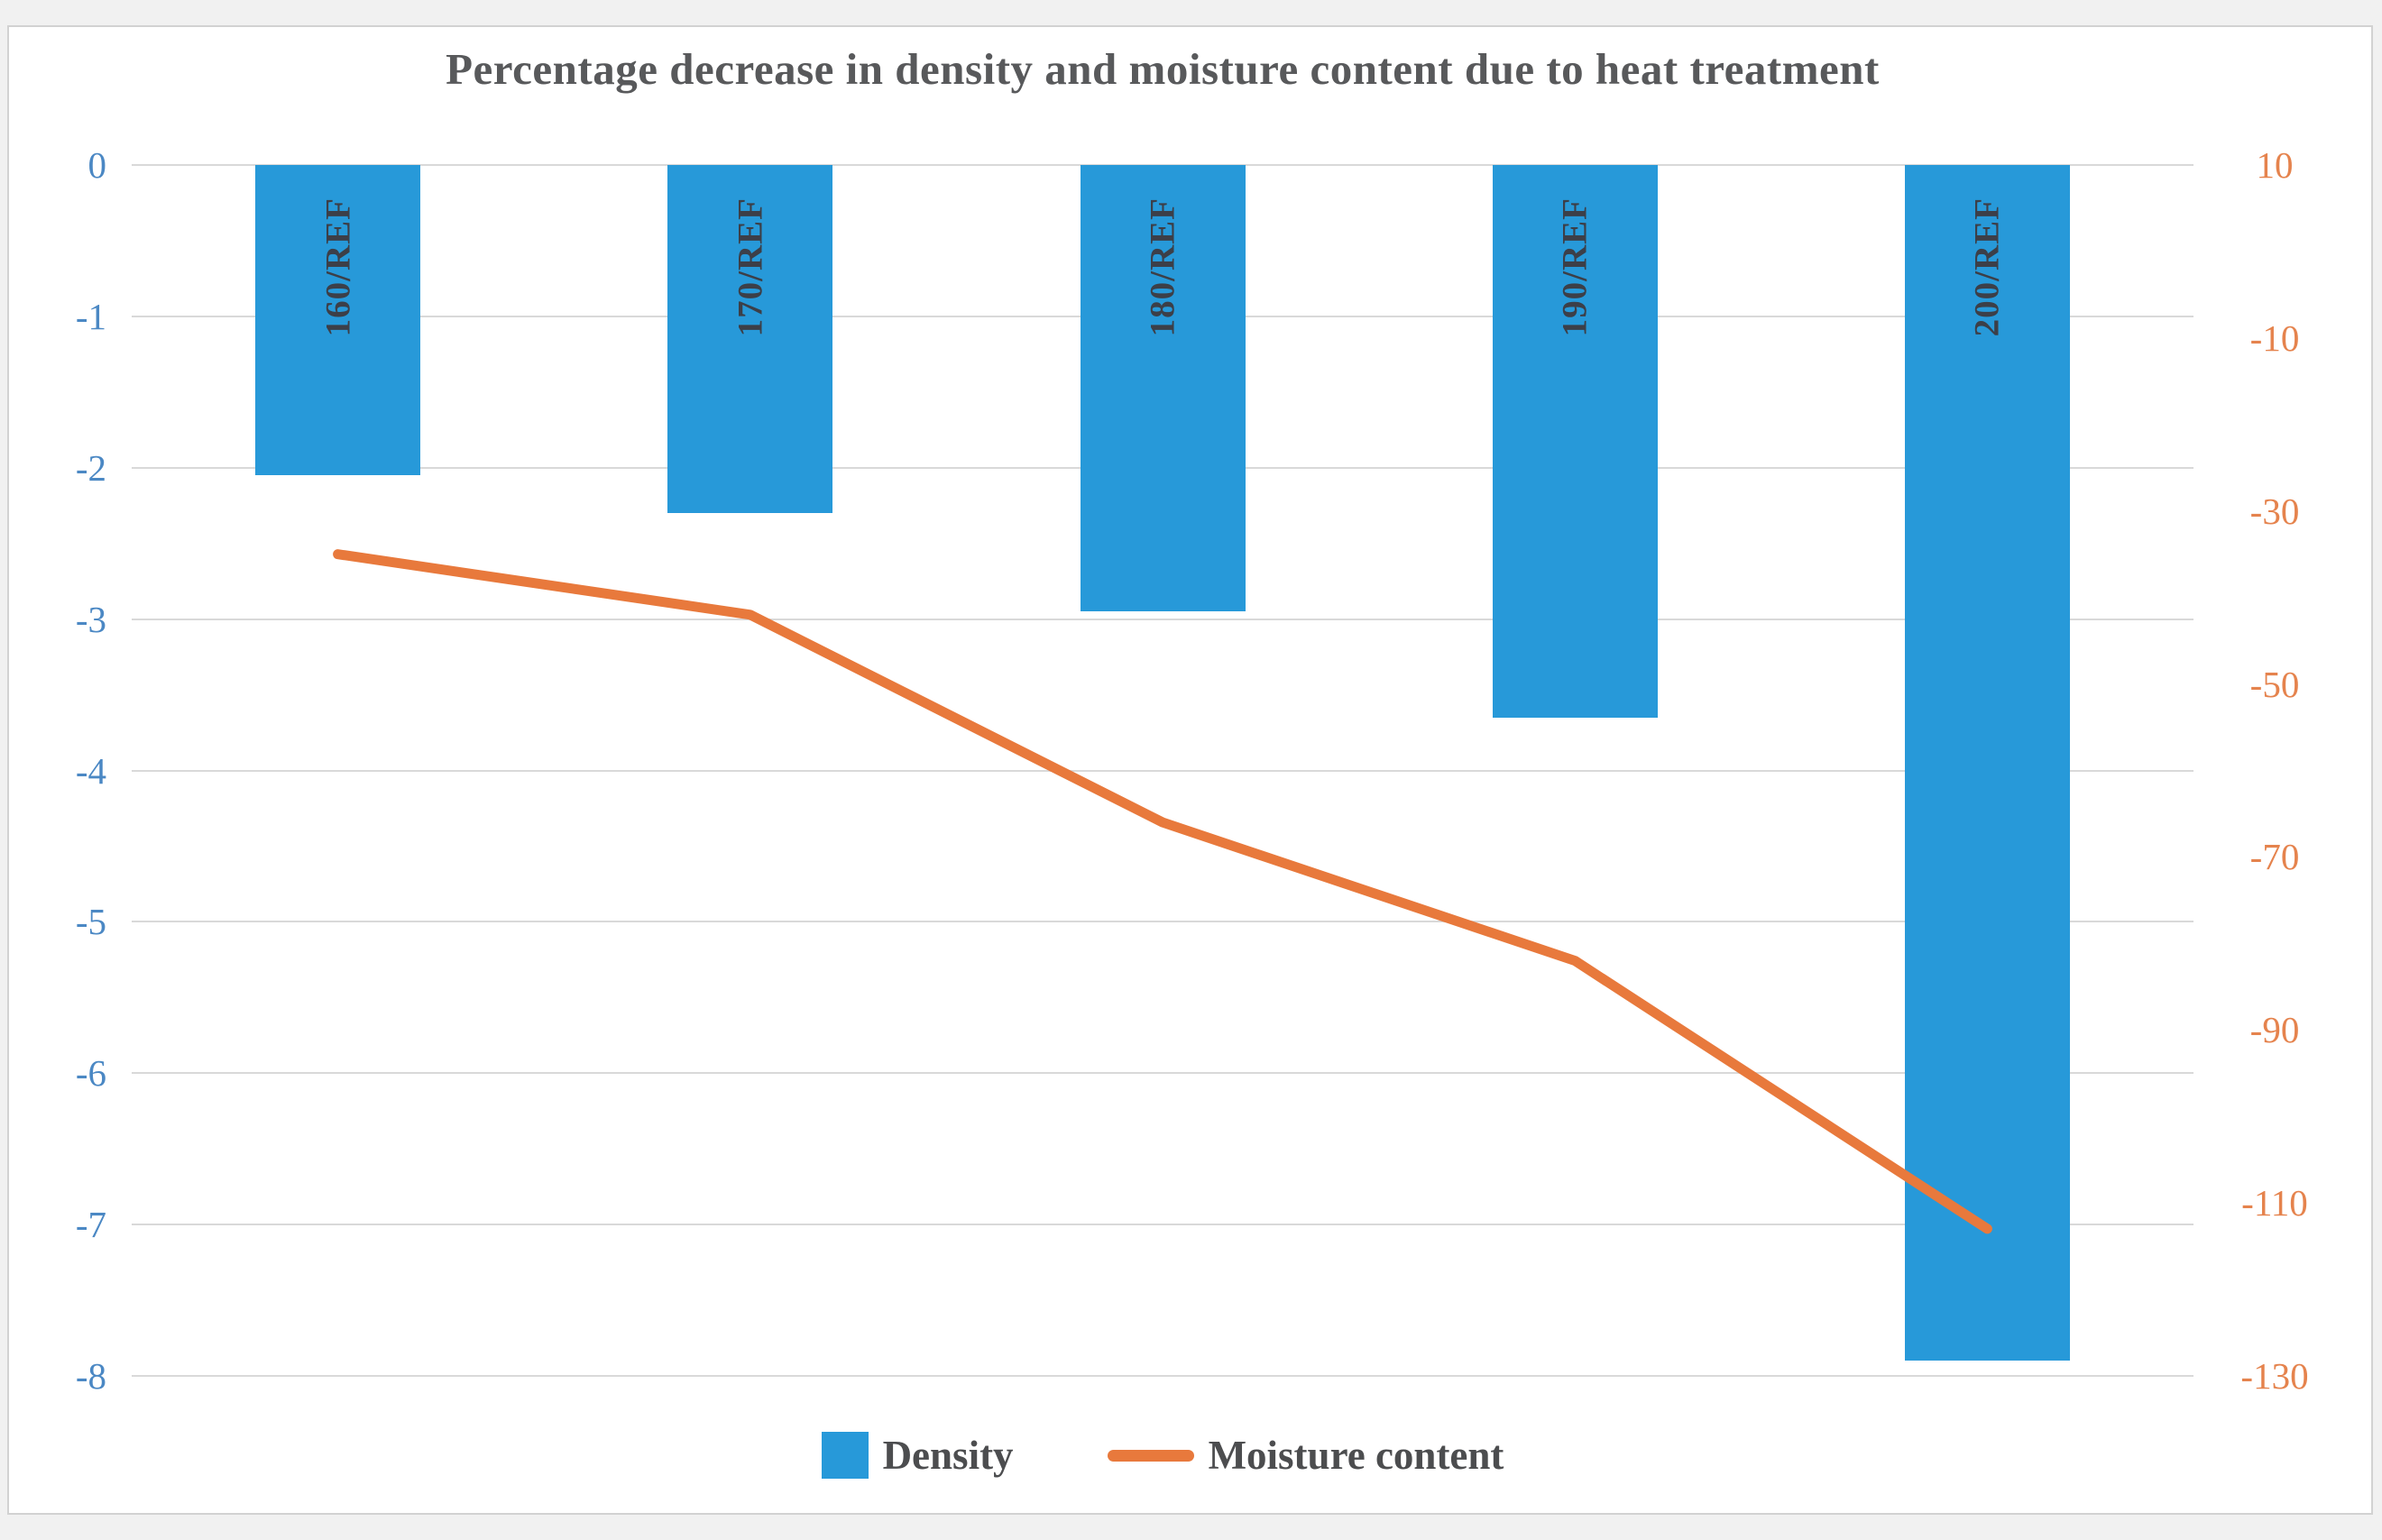  Describe the element at coordinates (90, 1074) in the screenshot. I see `left-axis-tick-label: -6` at that location.